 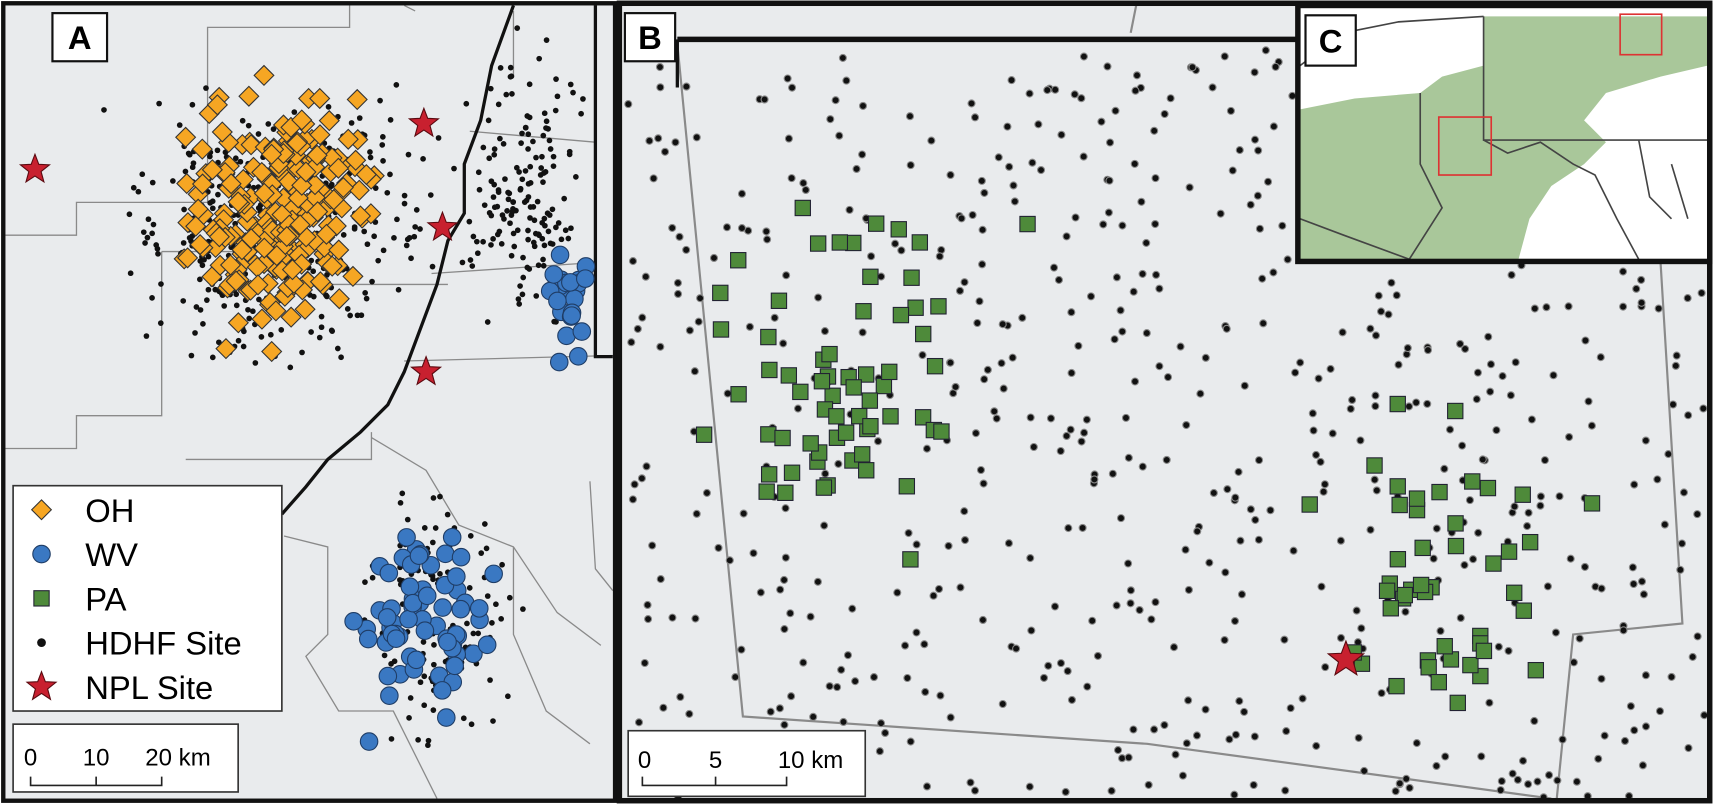 I want to click on npl-site, so click(x=442, y=226).